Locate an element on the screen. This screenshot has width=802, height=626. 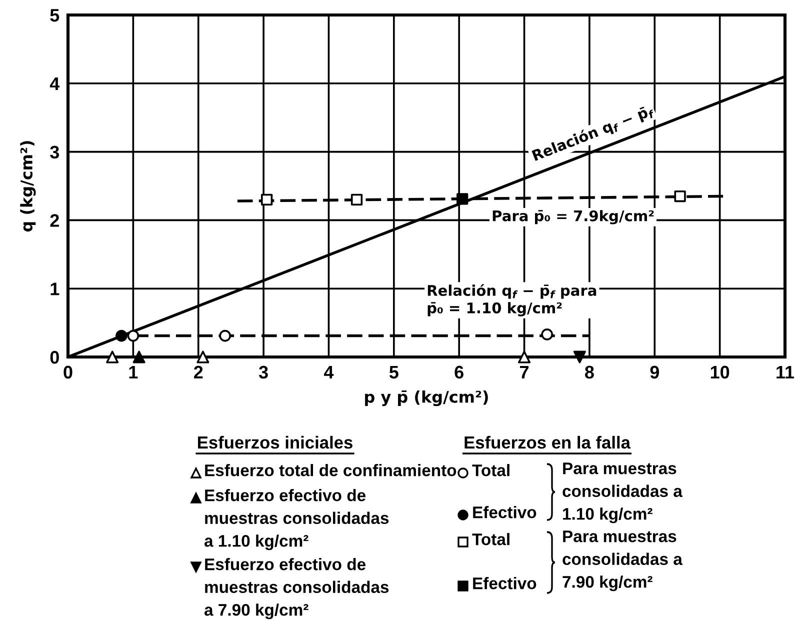
series-label: Para p̄₀ = 7.9kg/cm² is located at coordinates (573, 217).